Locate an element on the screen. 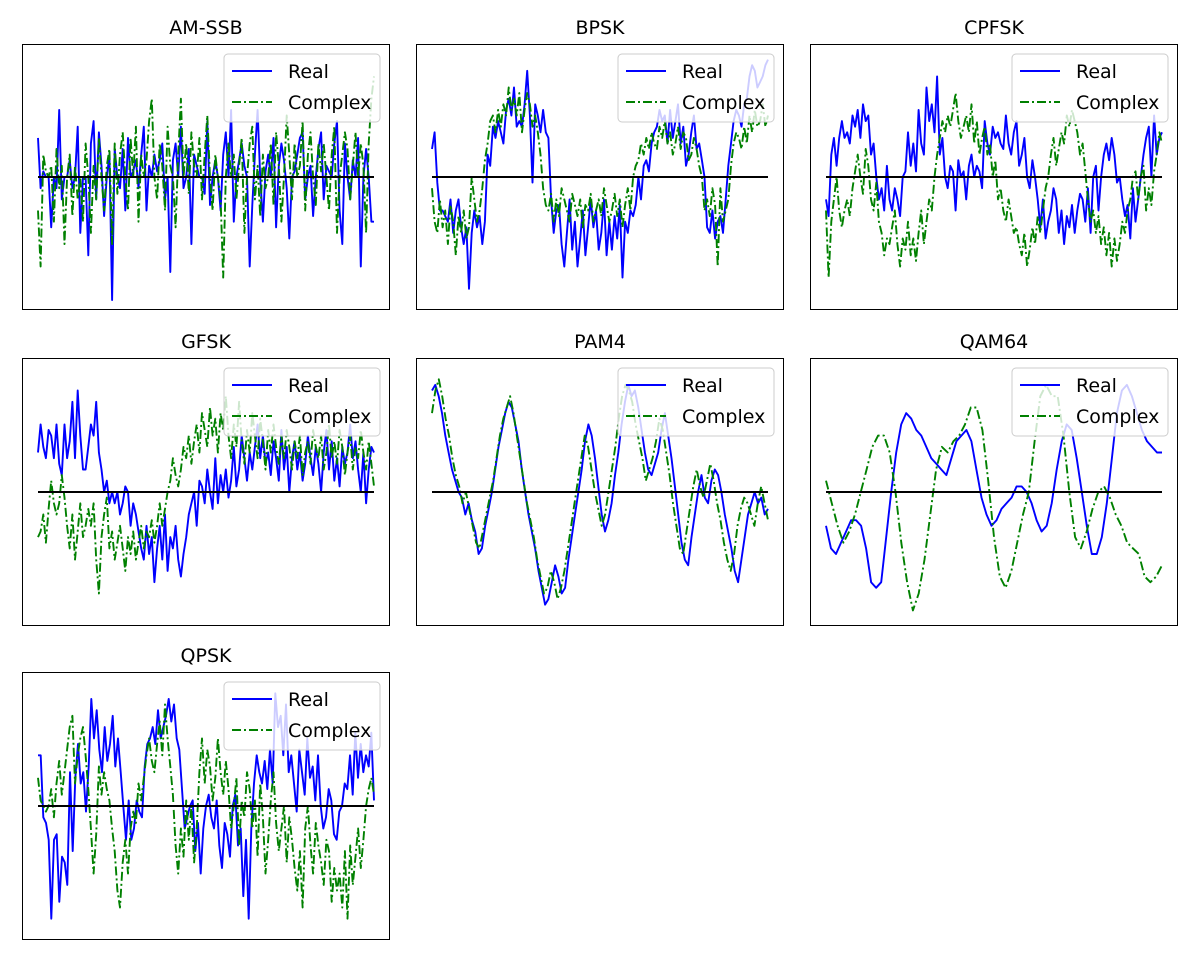 Image resolution: width=1200 pixels, height=960 pixels. subplot-bpsk: BPSK Real Complex is located at coordinates (600, 163).